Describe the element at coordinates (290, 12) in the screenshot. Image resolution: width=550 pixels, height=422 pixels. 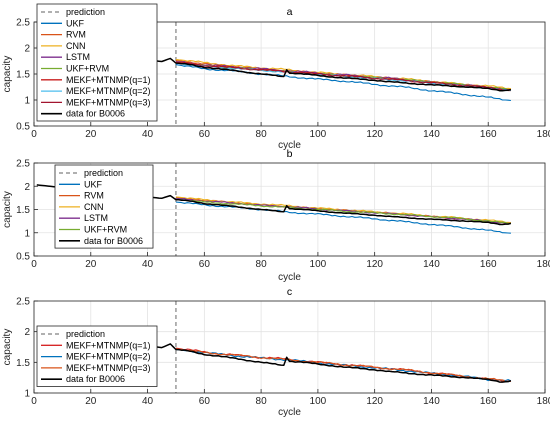
I see `panel-title: a` at that location.